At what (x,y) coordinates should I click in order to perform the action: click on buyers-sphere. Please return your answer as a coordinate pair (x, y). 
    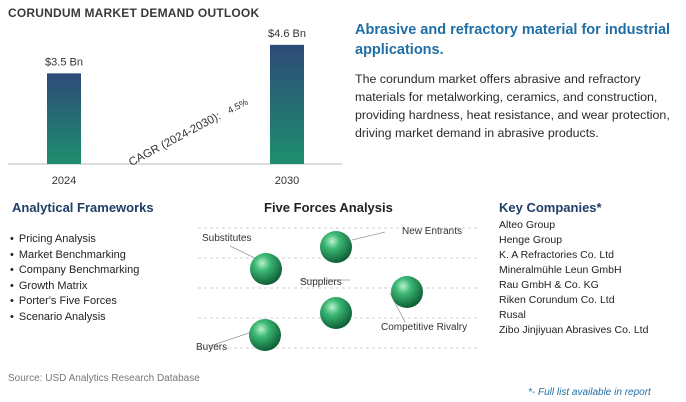
    Looking at the image, I should click on (265, 335).